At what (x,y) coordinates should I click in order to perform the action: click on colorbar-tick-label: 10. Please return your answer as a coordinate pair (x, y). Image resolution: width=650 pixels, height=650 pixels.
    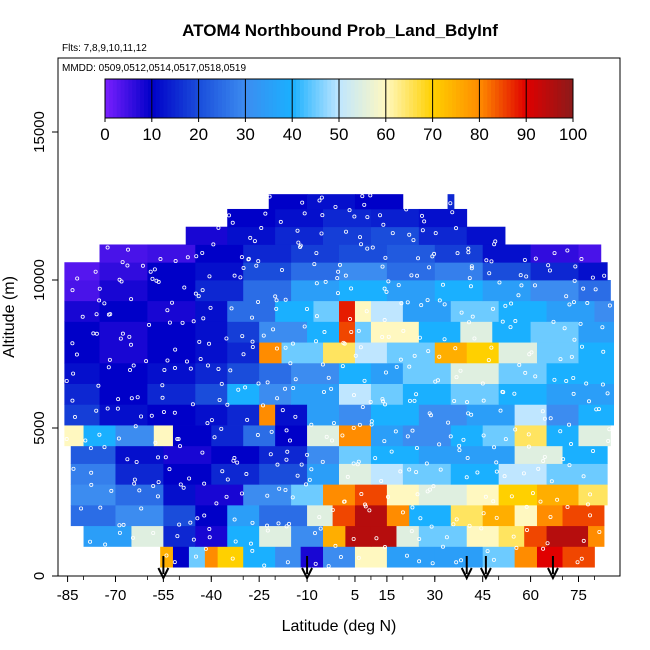
    Looking at the image, I should click on (151, 134).